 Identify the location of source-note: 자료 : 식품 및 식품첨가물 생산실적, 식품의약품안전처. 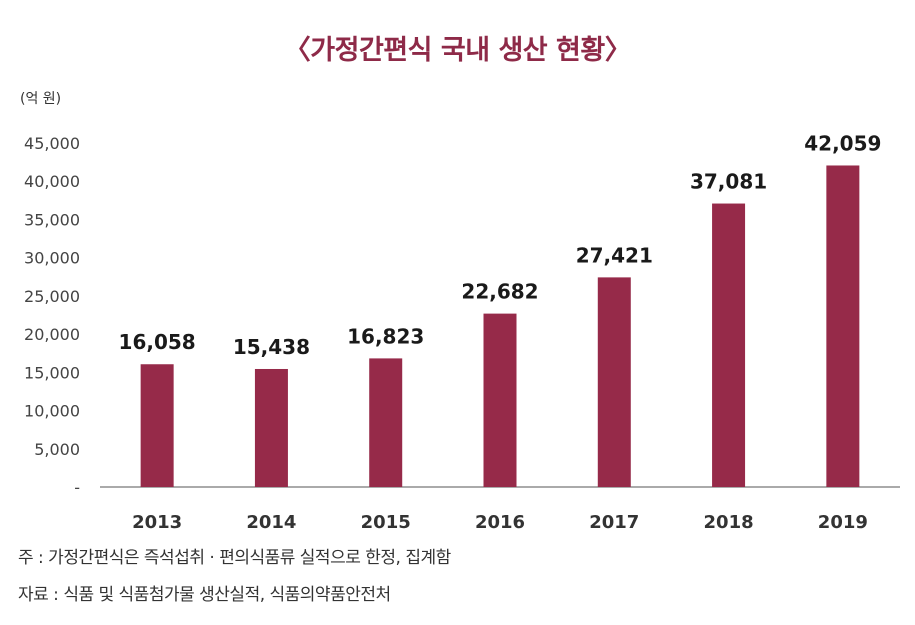
(204, 595).